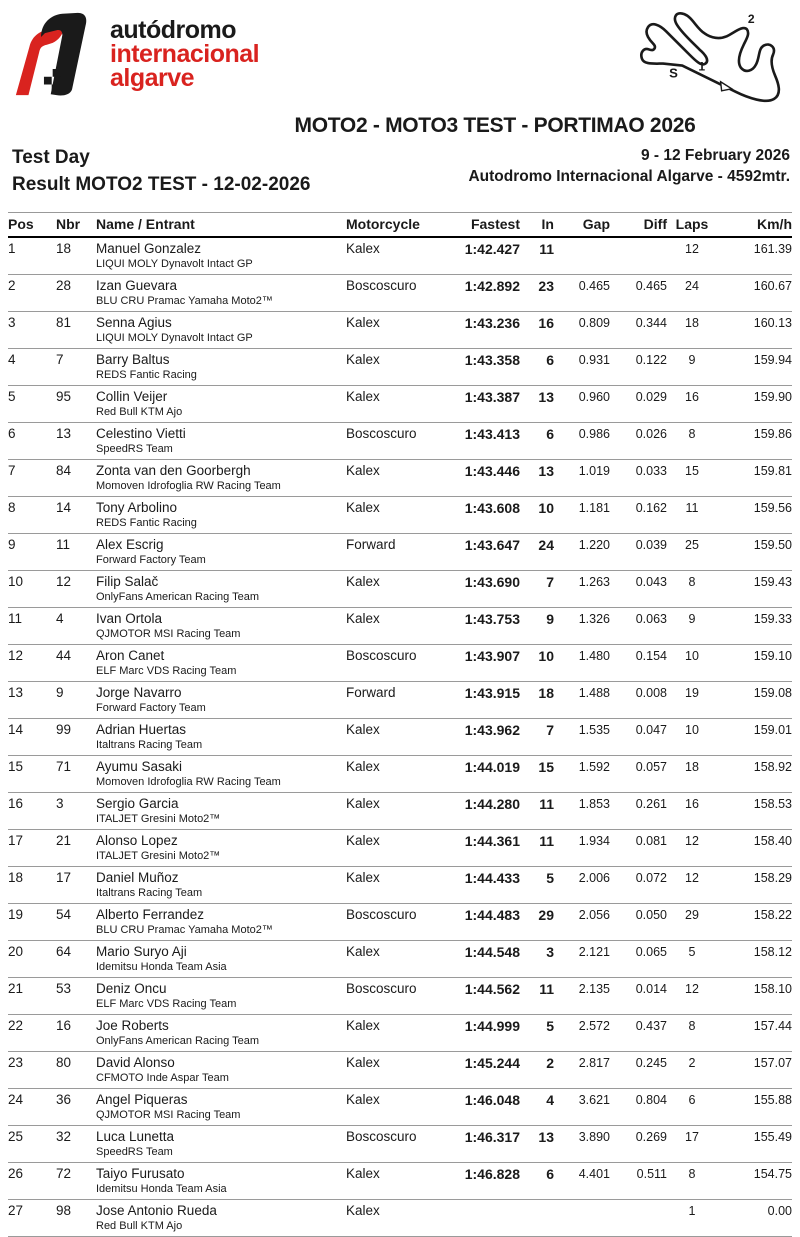 The height and width of the screenshot is (1237, 800). Describe the element at coordinates (492, 508) in the screenshot. I see `cell-fastest-lap: 1:43.608` at that location.